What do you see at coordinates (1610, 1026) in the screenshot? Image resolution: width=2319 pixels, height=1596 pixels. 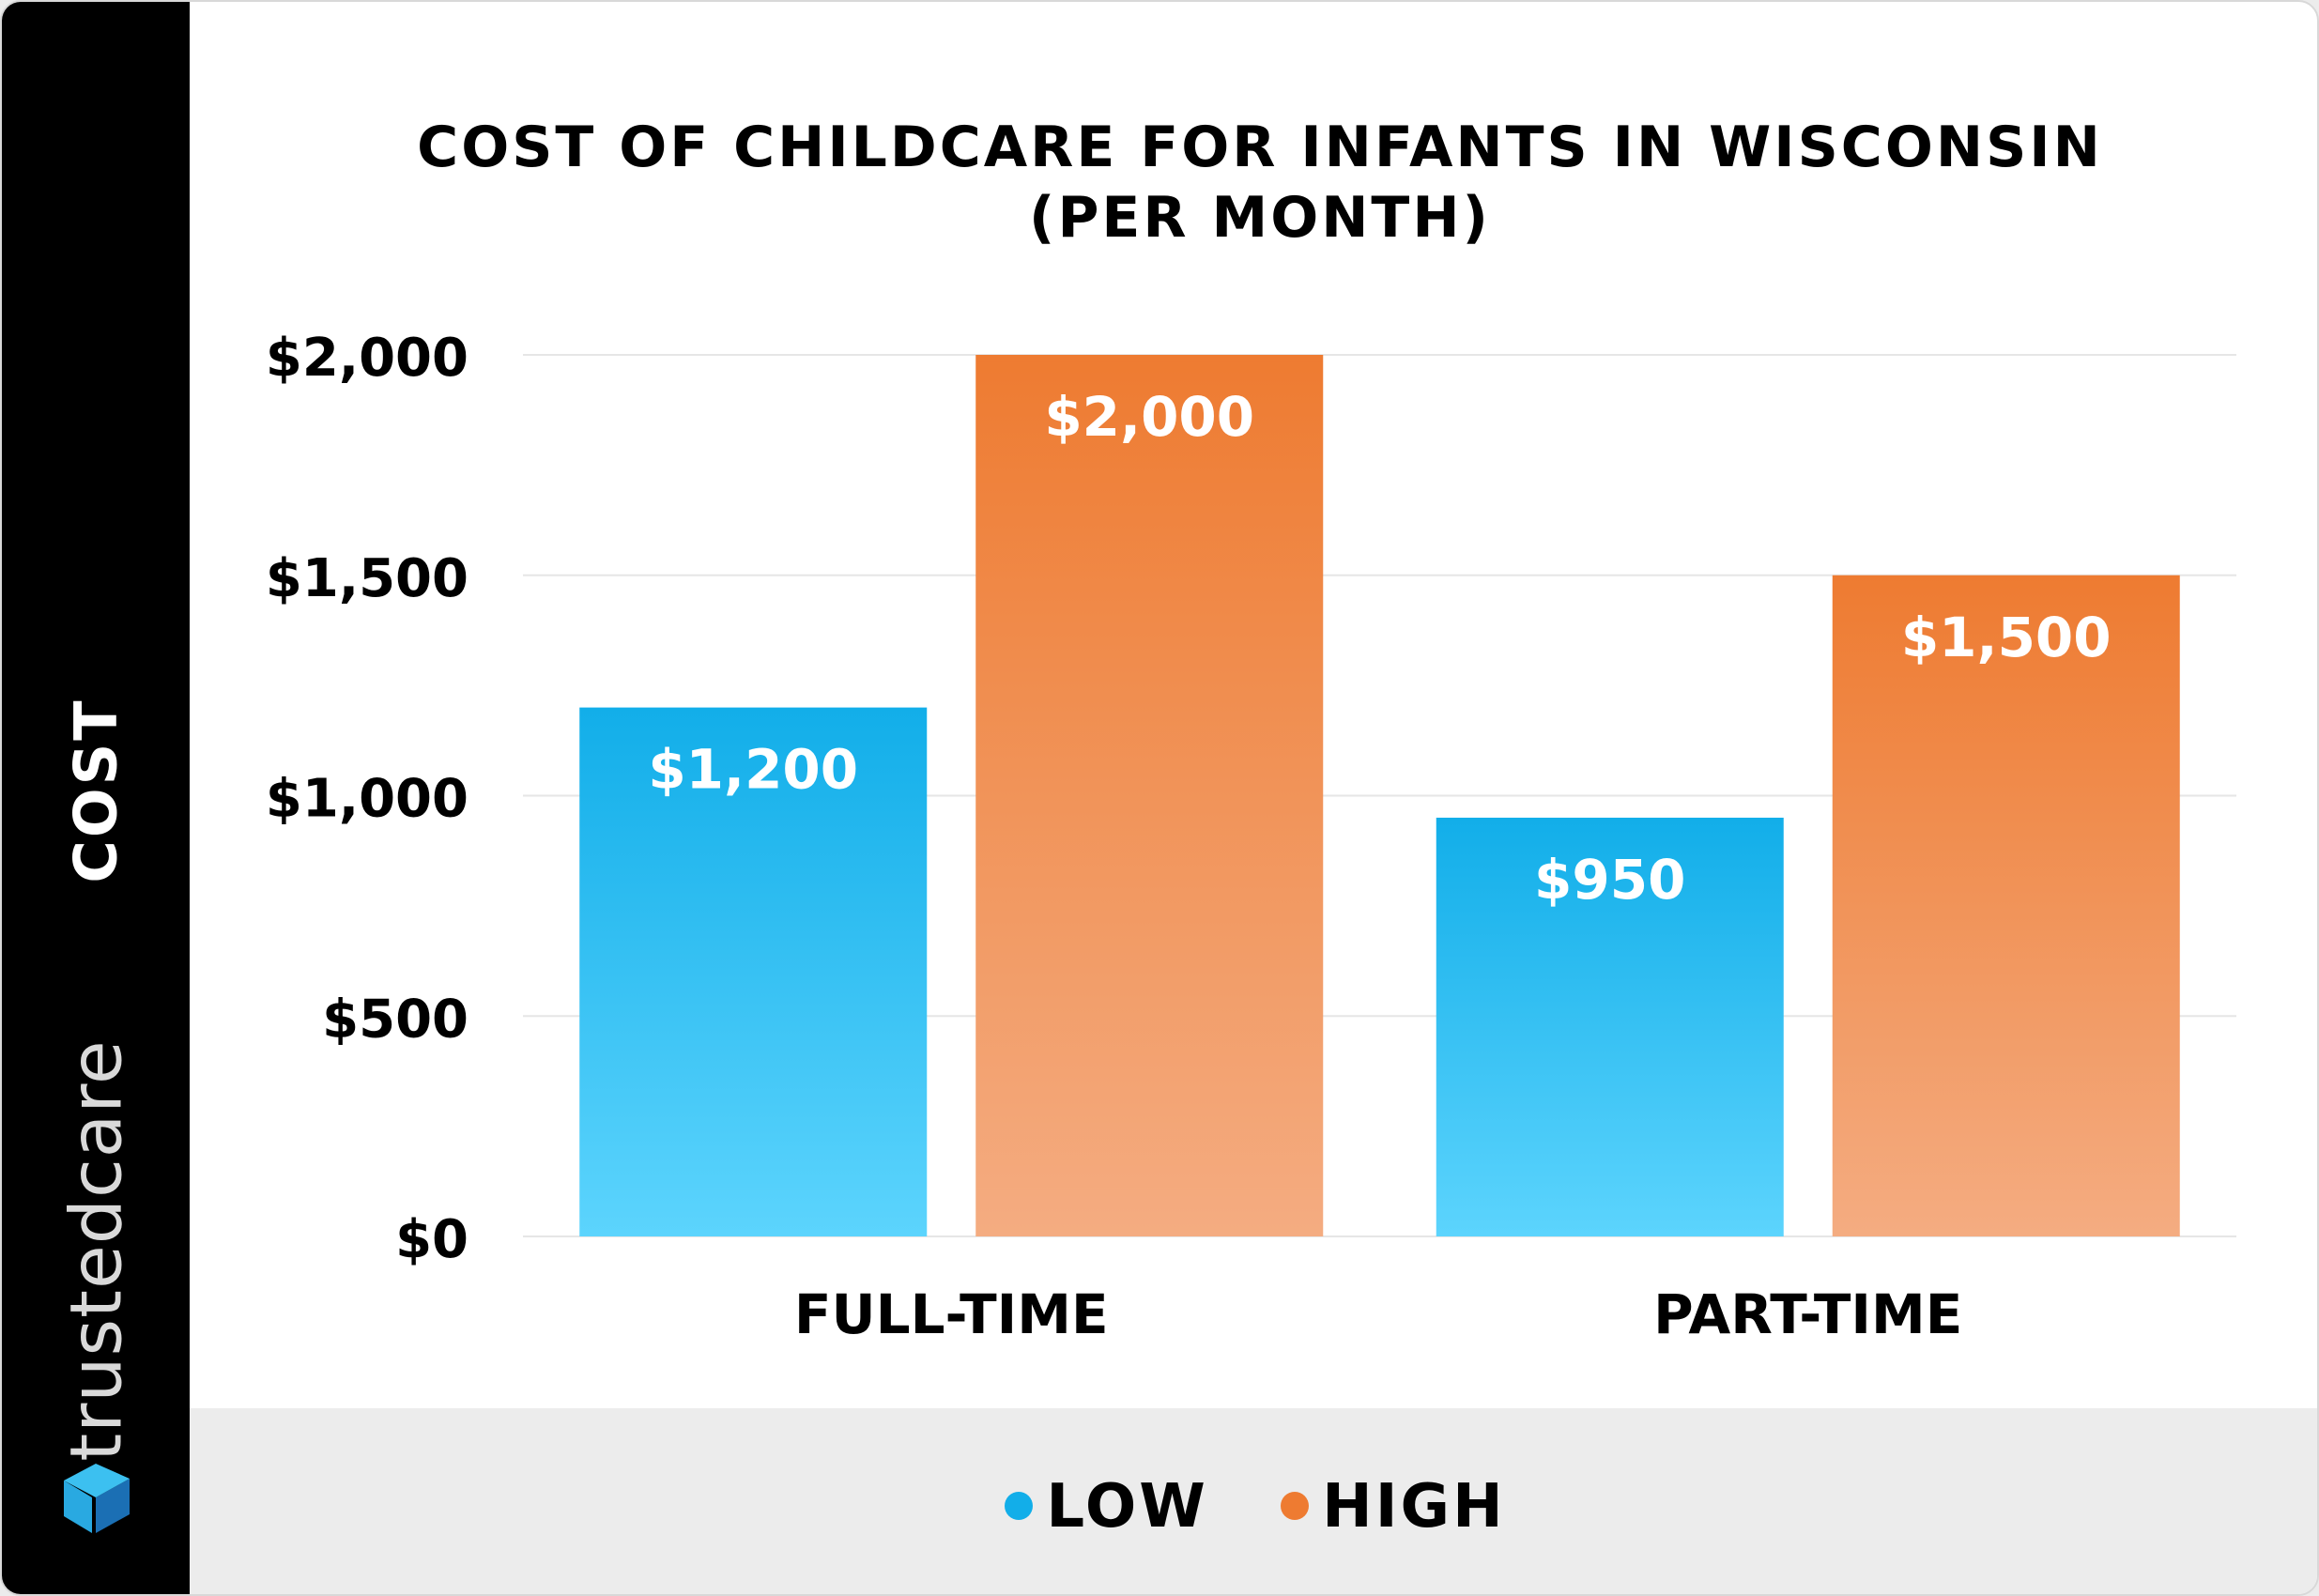 I see `bar-low-part-time` at bounding box center [1610, 1026].